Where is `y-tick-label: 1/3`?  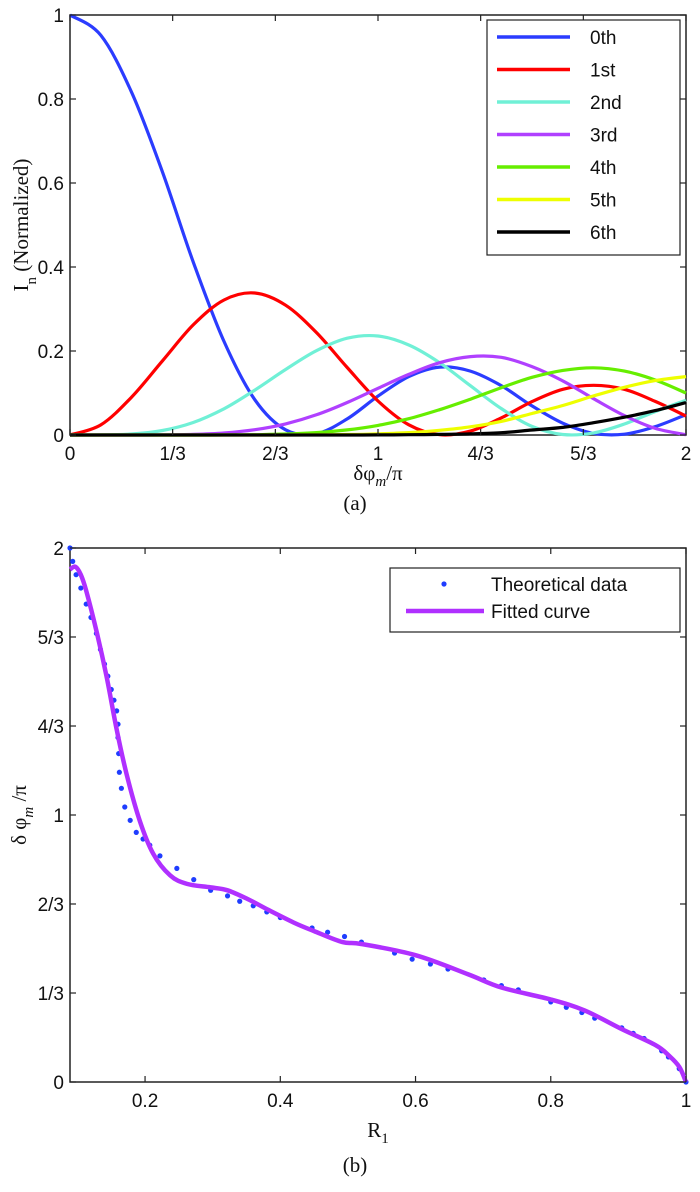 y-tick-label: 1/3 is located at coordinates (51, 994).